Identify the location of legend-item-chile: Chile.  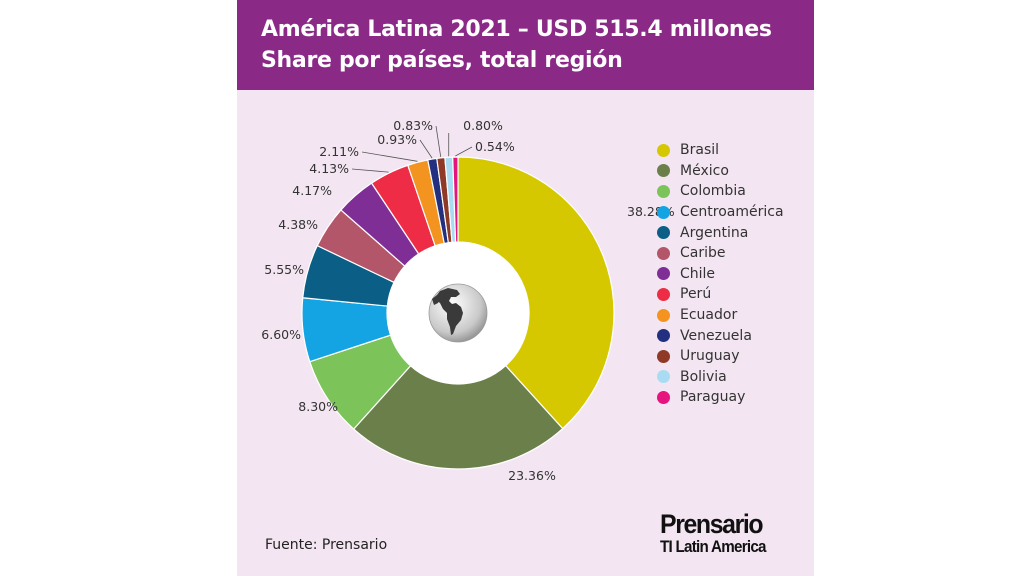
(720, 274).